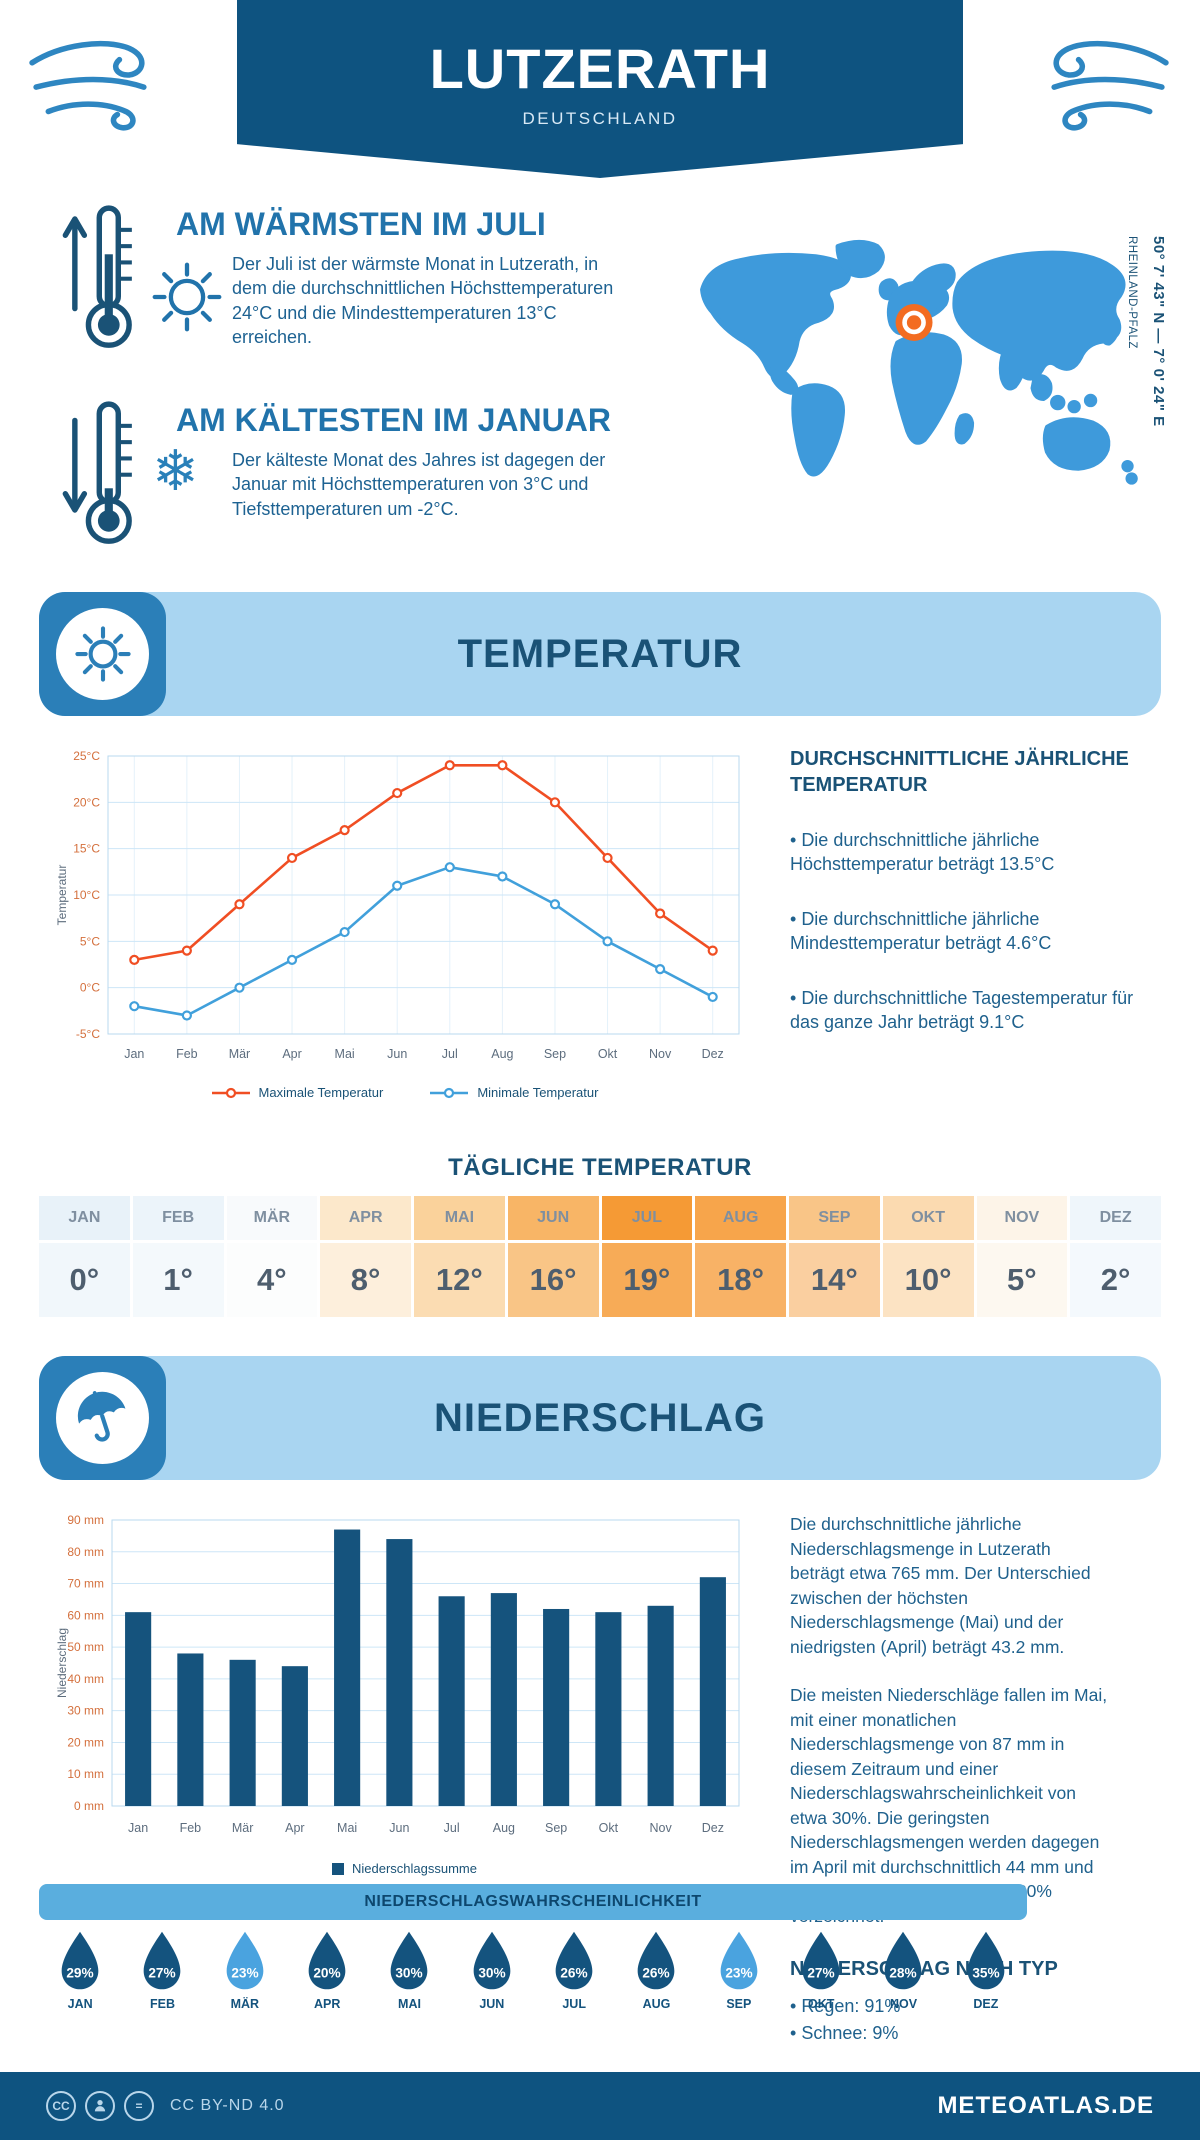 The width and height of the screenshot is (1200, 2140). Describe the element at coordinates (574, 1970) in the screenshot. I see `probability-cell: 26% JUL` at that location.